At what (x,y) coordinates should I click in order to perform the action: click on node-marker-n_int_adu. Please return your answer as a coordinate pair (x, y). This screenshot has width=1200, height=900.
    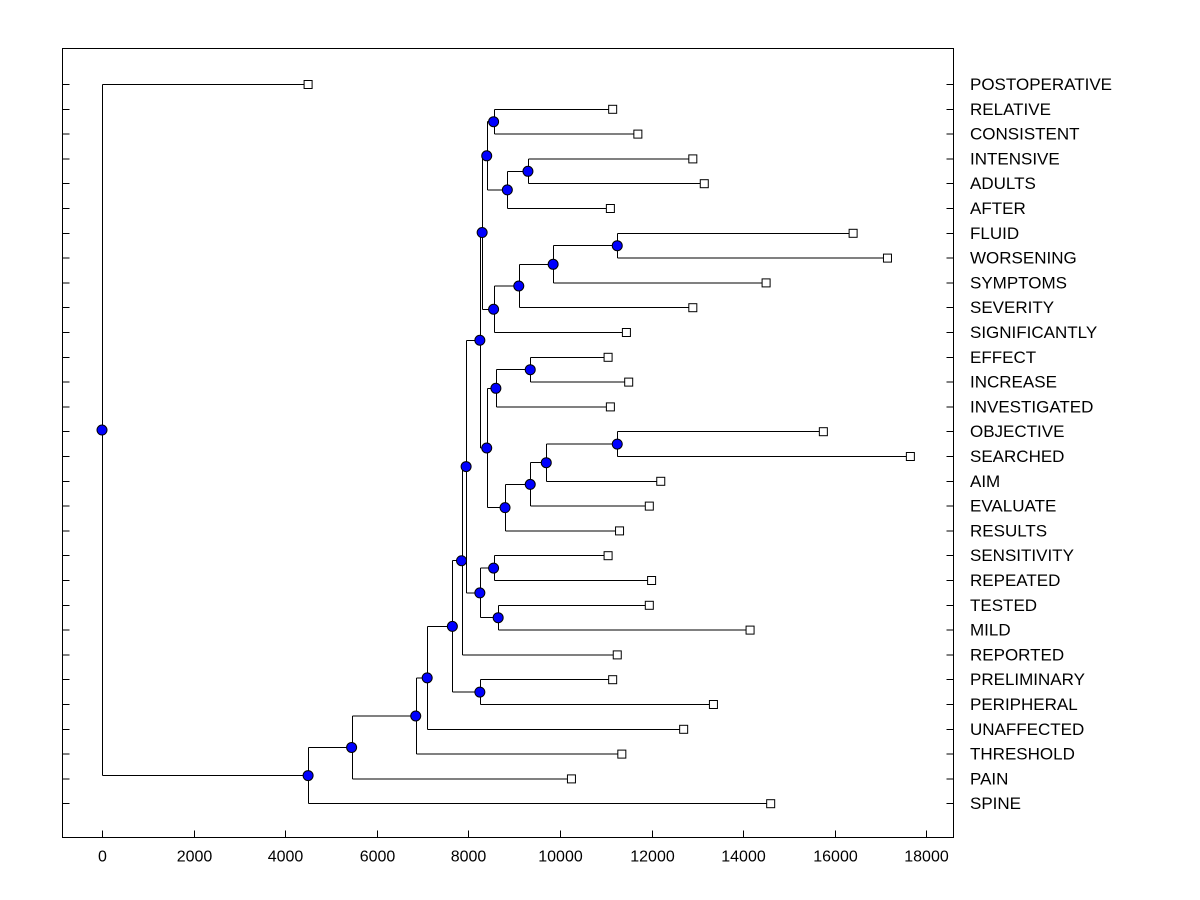
    Looking at the image, I should click on (528, 171).